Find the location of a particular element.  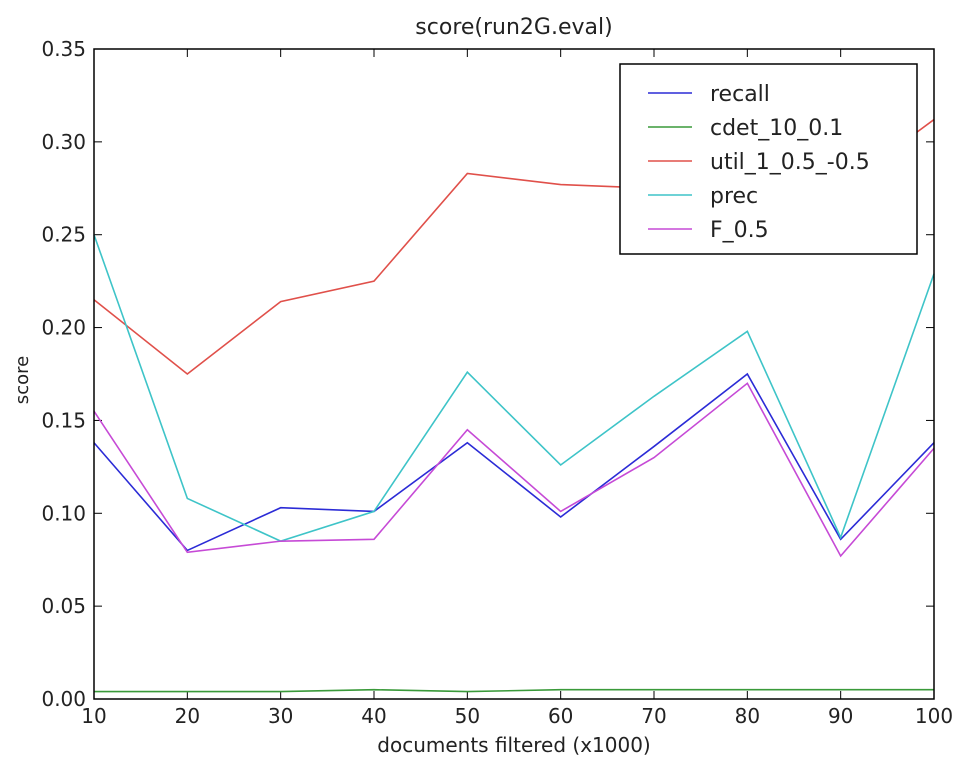

x-tick-label: 30 is located at coordinates (280, 716).